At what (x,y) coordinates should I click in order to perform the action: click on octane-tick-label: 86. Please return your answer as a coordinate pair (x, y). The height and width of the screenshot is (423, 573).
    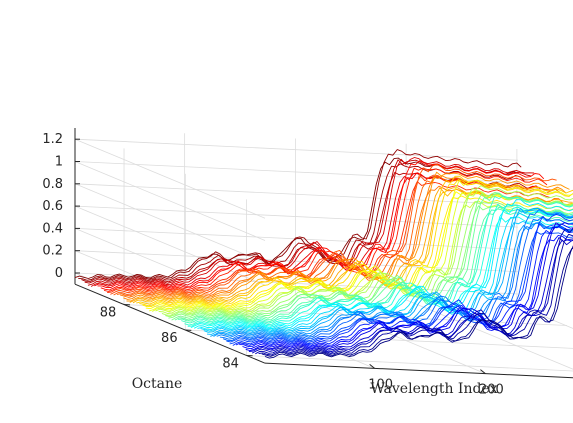
    Looking at the image, I should click on (169, 338).